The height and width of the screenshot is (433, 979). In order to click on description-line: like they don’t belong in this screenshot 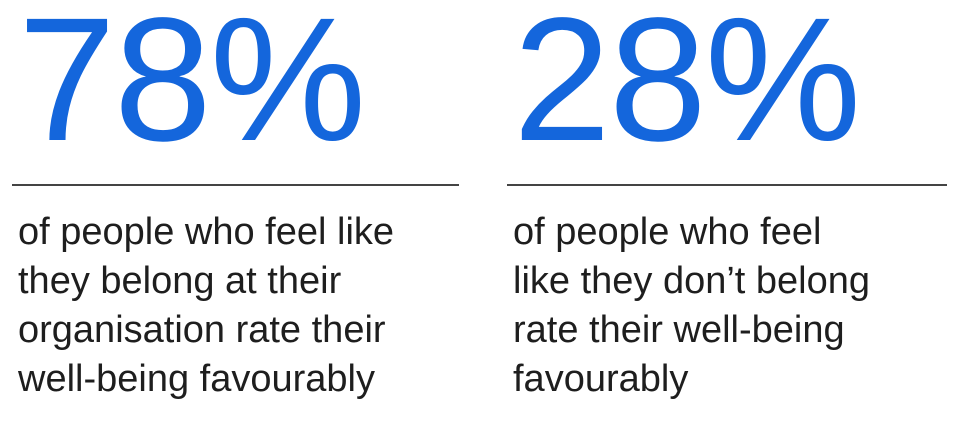, I will do `click(692, 281)`.